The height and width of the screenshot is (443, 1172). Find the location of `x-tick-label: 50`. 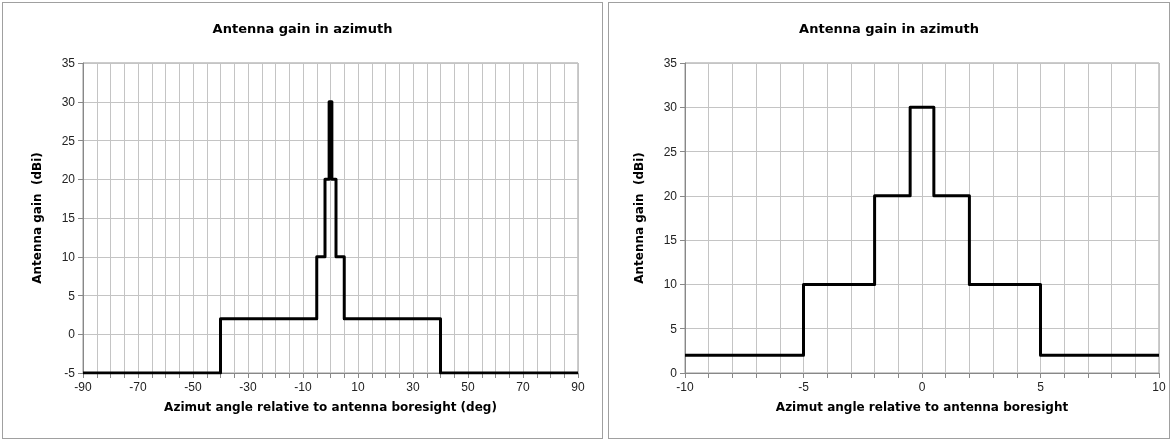

x-tick-label: 50 is located at coordinates (468, 387).